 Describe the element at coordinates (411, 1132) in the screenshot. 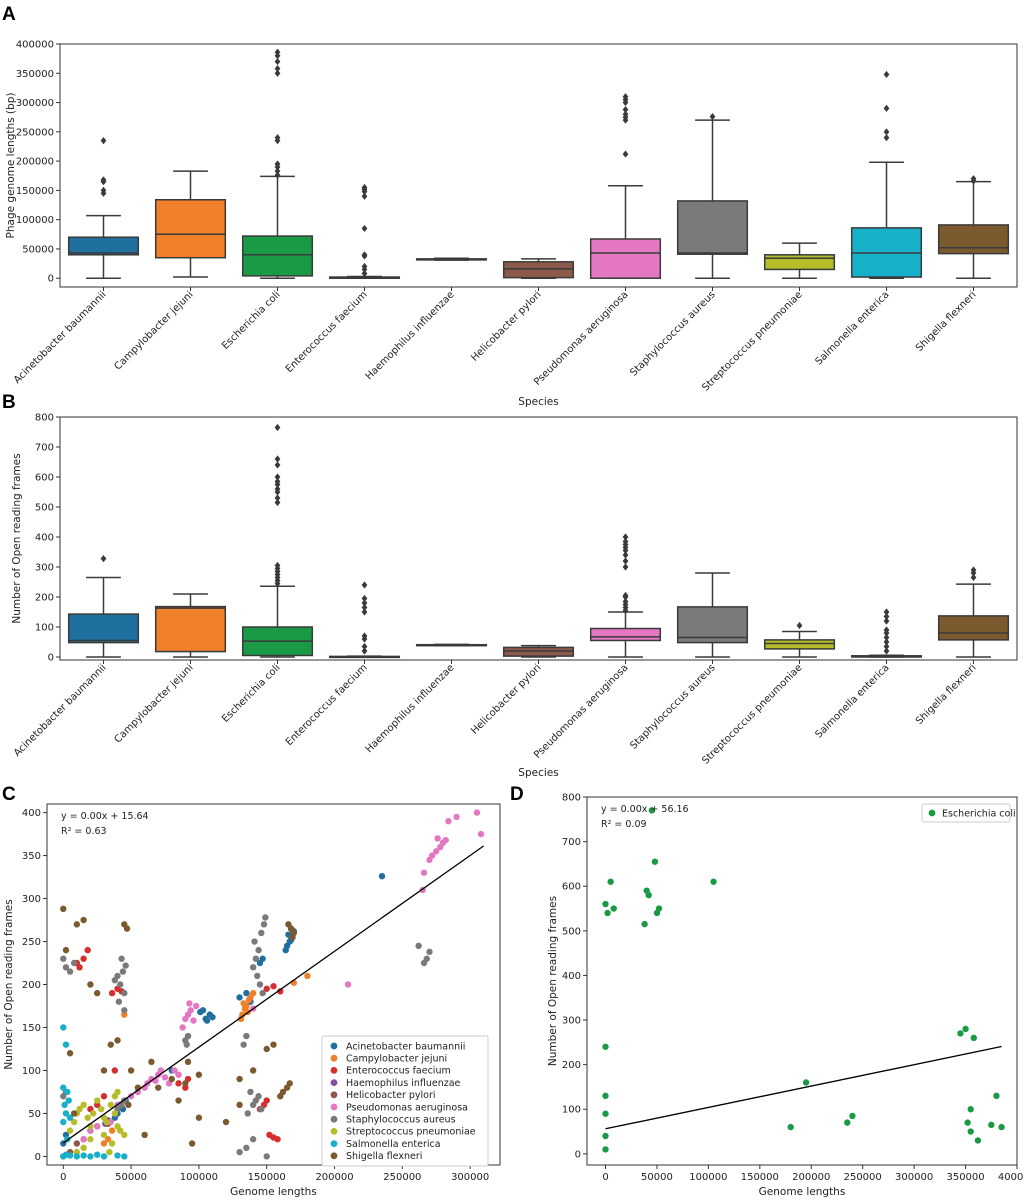

I see `legend-label-streptococcus-pneumoniae: Streptococcus pneumoniae` at that location.